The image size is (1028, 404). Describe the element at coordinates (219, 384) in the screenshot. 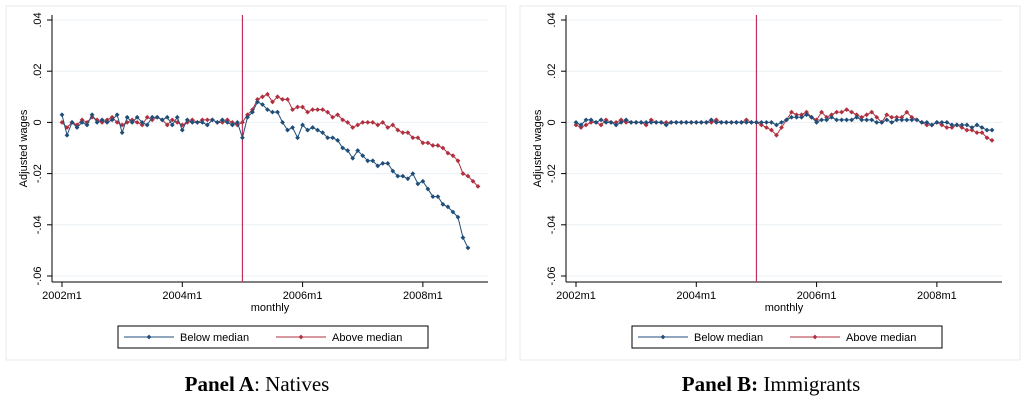

I see `panel-a-caption-label: Panel A` at that location.